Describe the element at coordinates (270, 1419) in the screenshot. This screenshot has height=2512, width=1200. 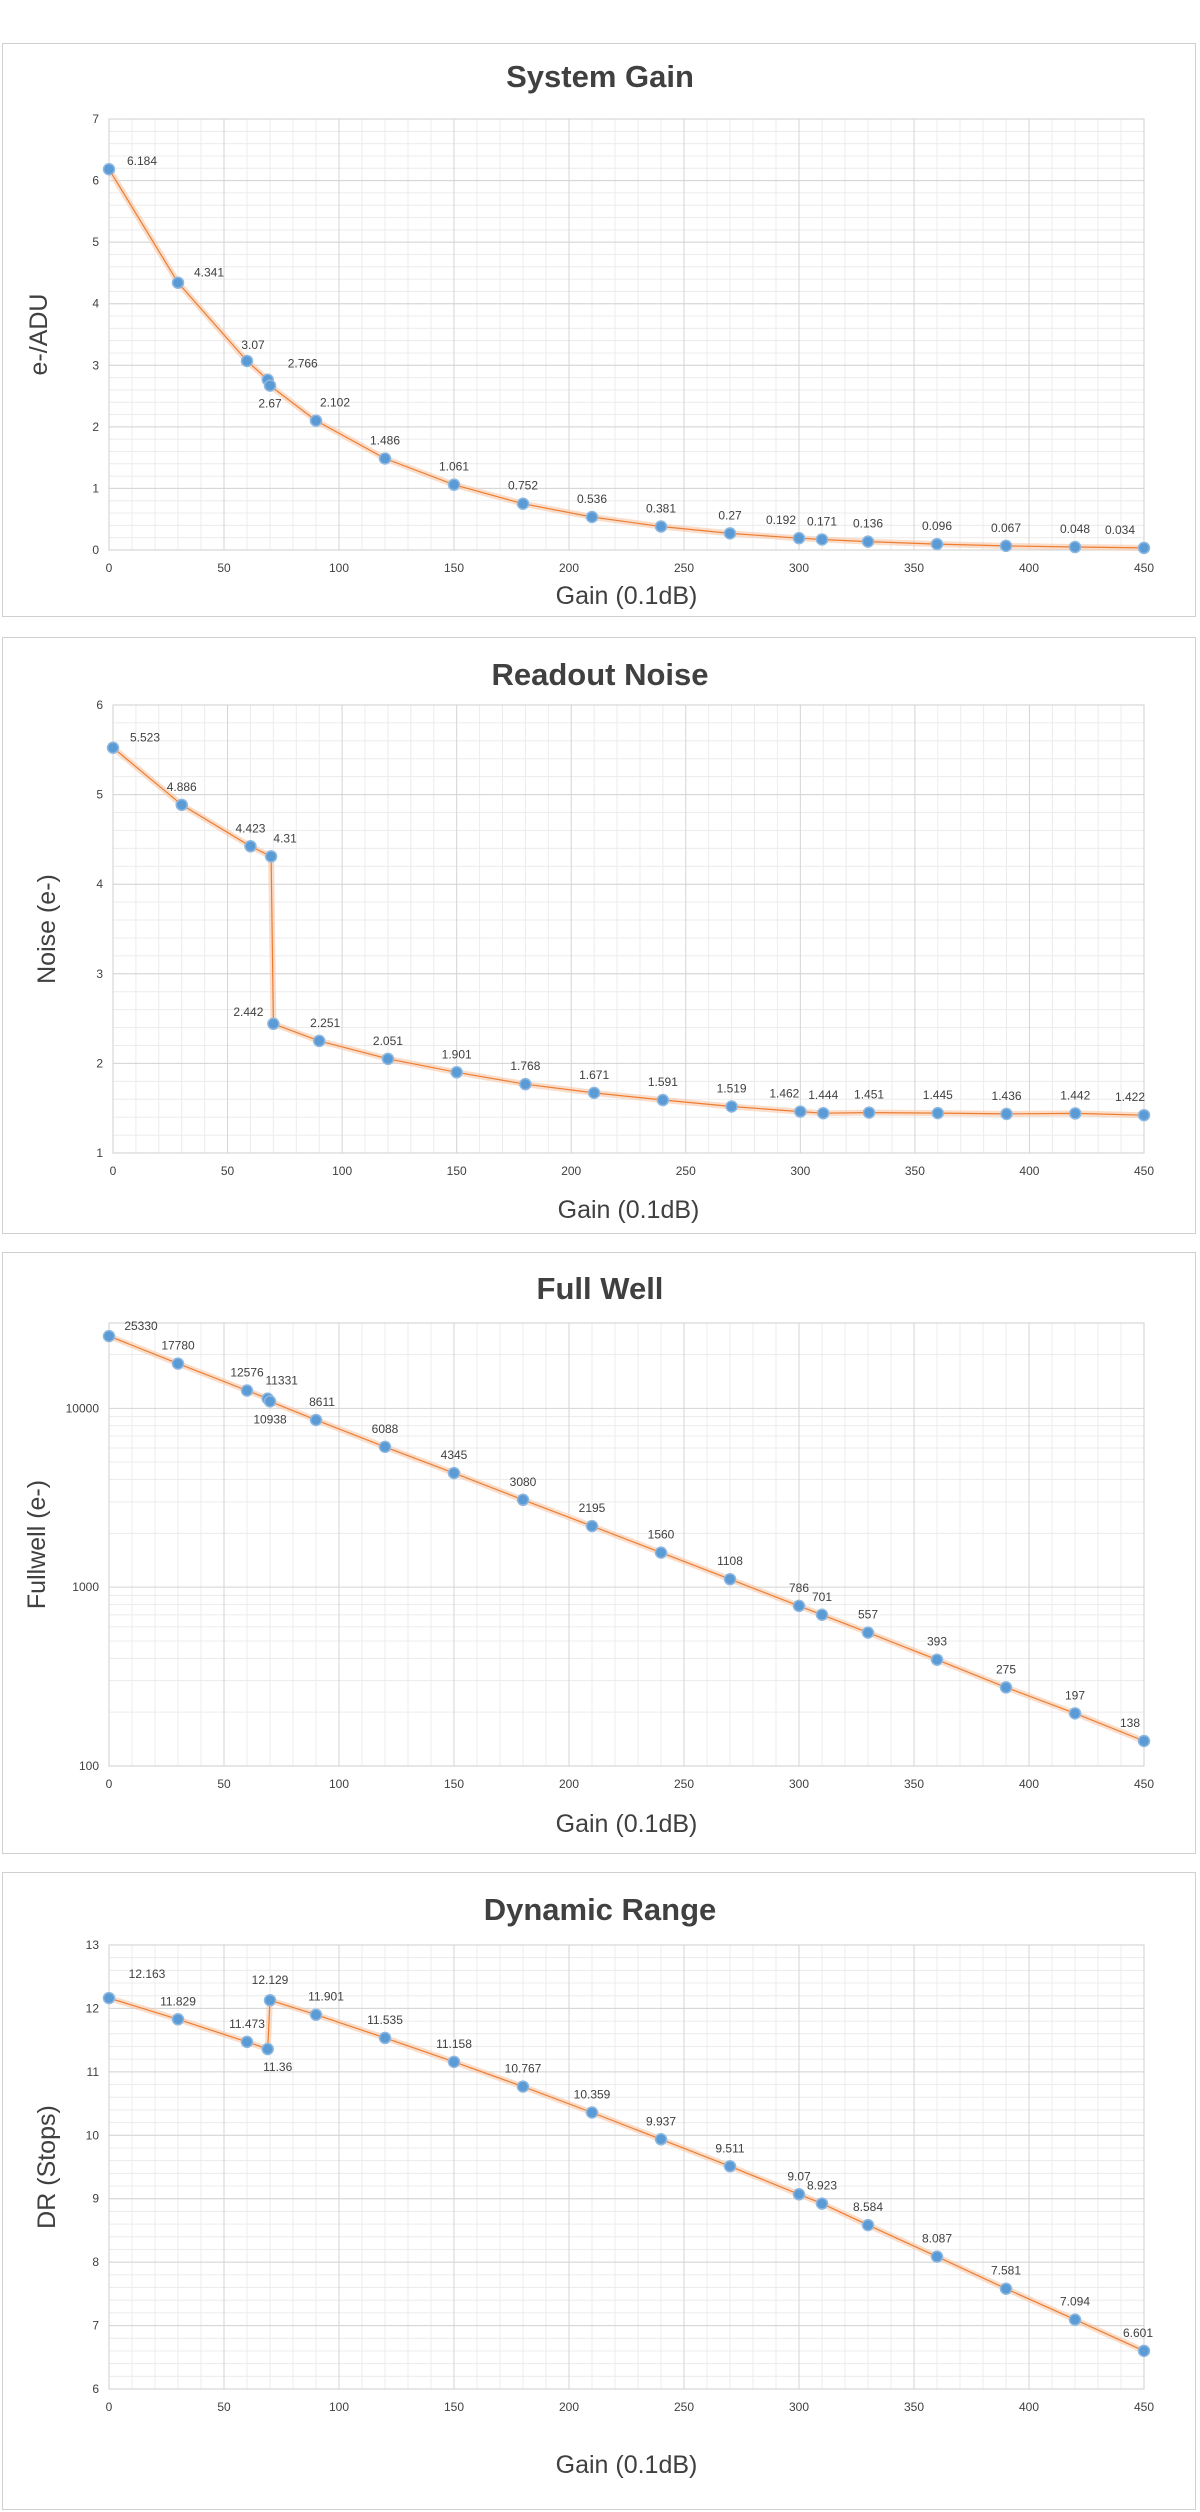
I see `data-label: 10938` at that location.